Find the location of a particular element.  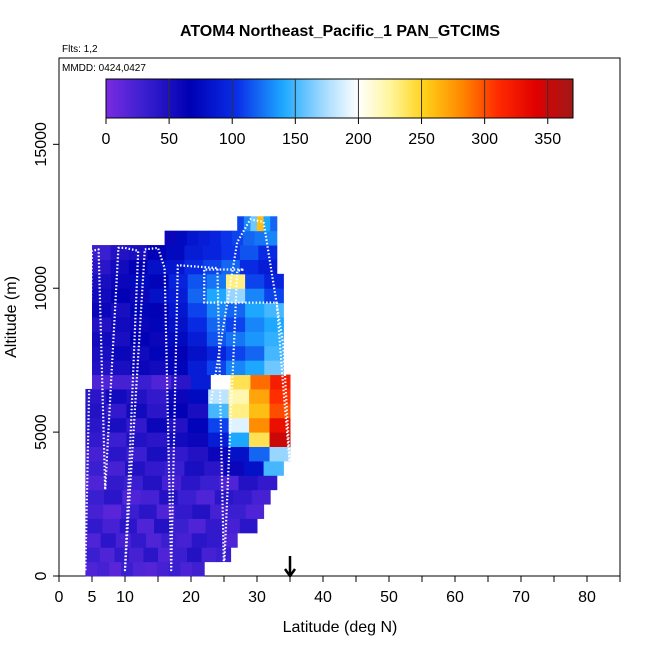

colorbar-tick-label: 200 is located at coordinates (358, 139).